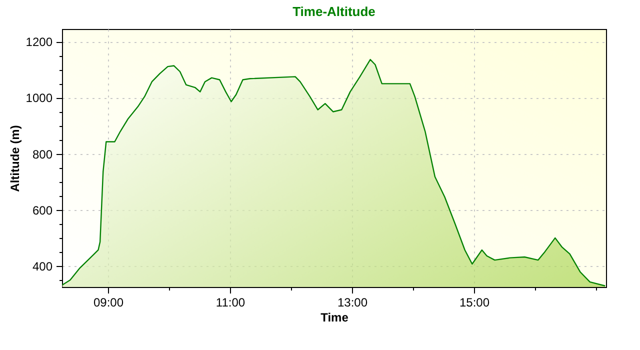  I want to click on y-tick-label: 400, so click(42, 266).